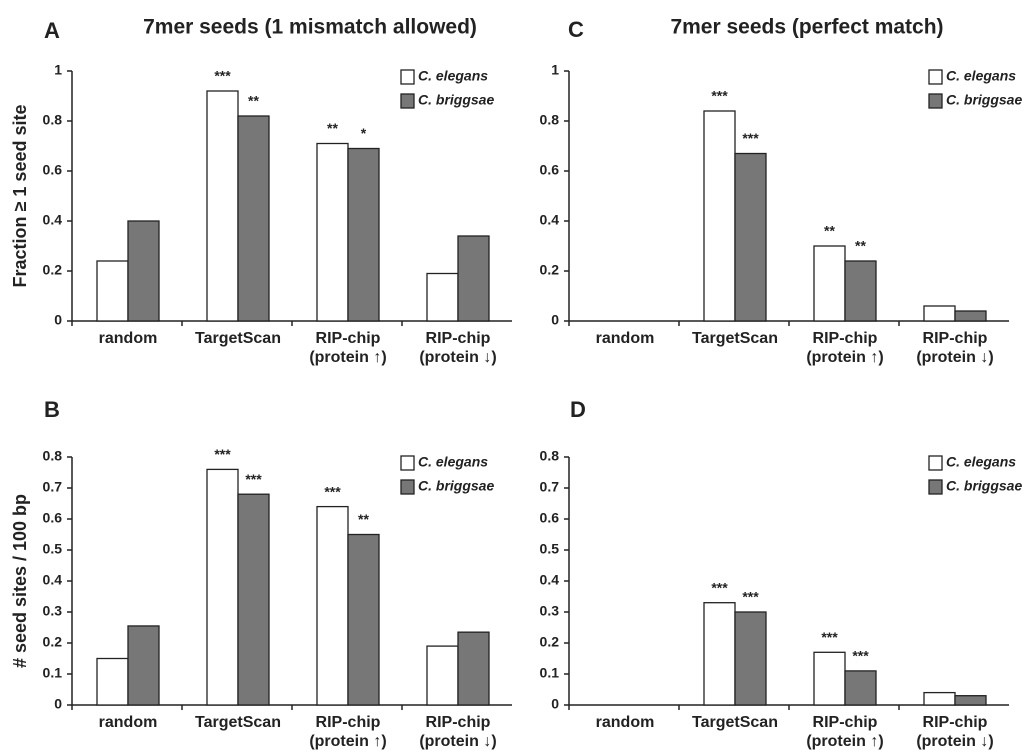 The image size is (1036, 755). What do you see at coordinates (20, 581) in the screenshot?
I see `y-axis-label: # seed sites / 100 bp` at bounding box center [20, 581].